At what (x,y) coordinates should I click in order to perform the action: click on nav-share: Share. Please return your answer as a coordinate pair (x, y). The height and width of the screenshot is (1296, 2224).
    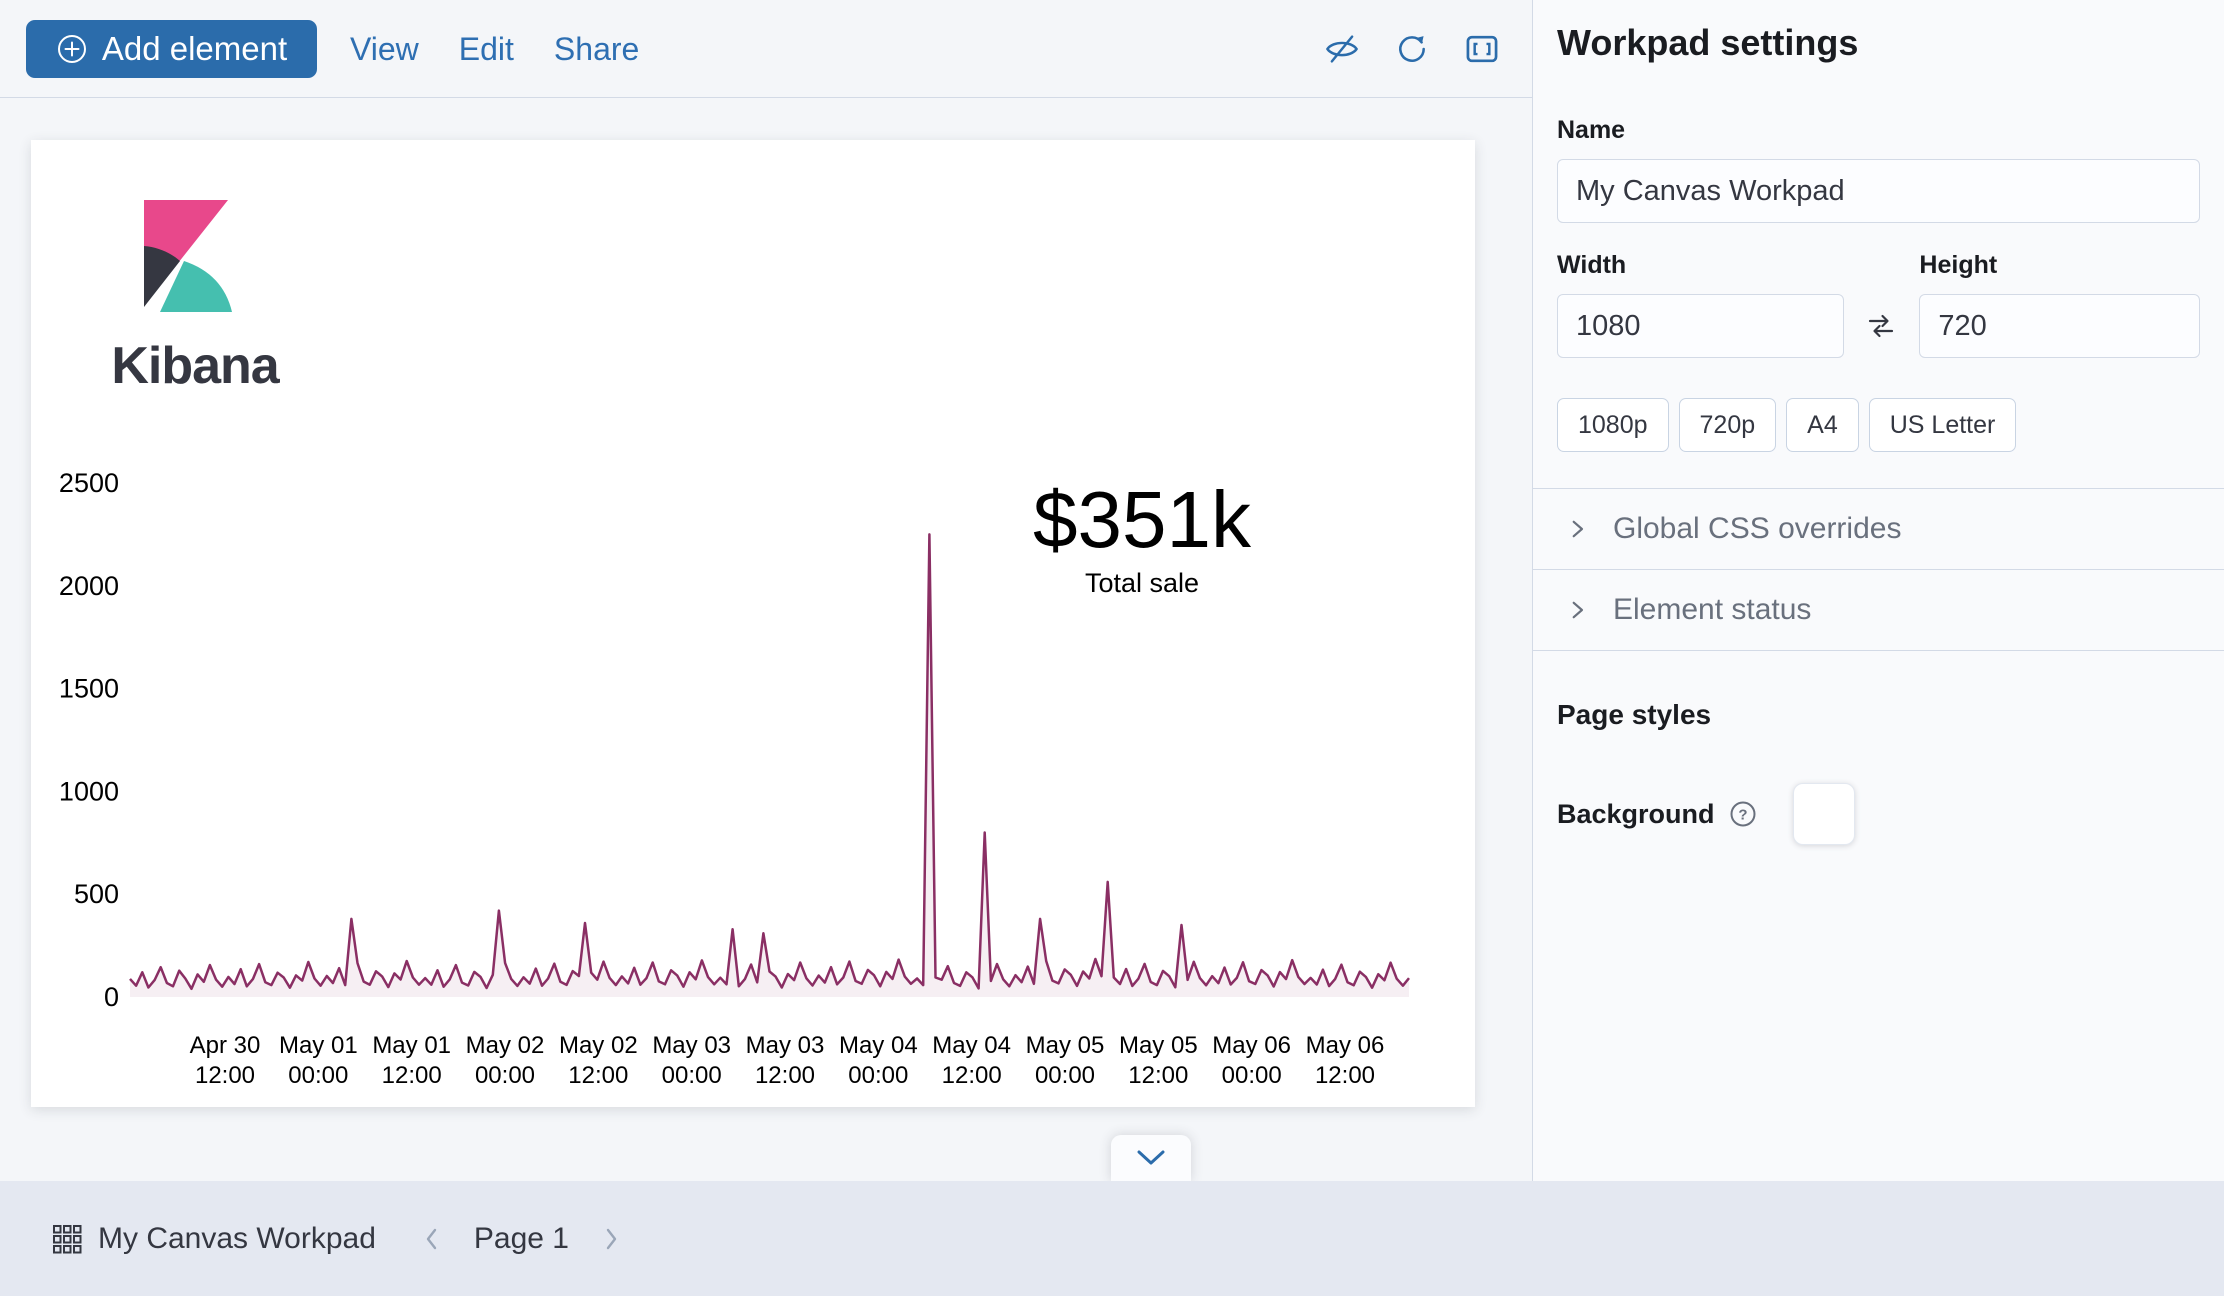
    Looking at the image, I should click on (596, 48).